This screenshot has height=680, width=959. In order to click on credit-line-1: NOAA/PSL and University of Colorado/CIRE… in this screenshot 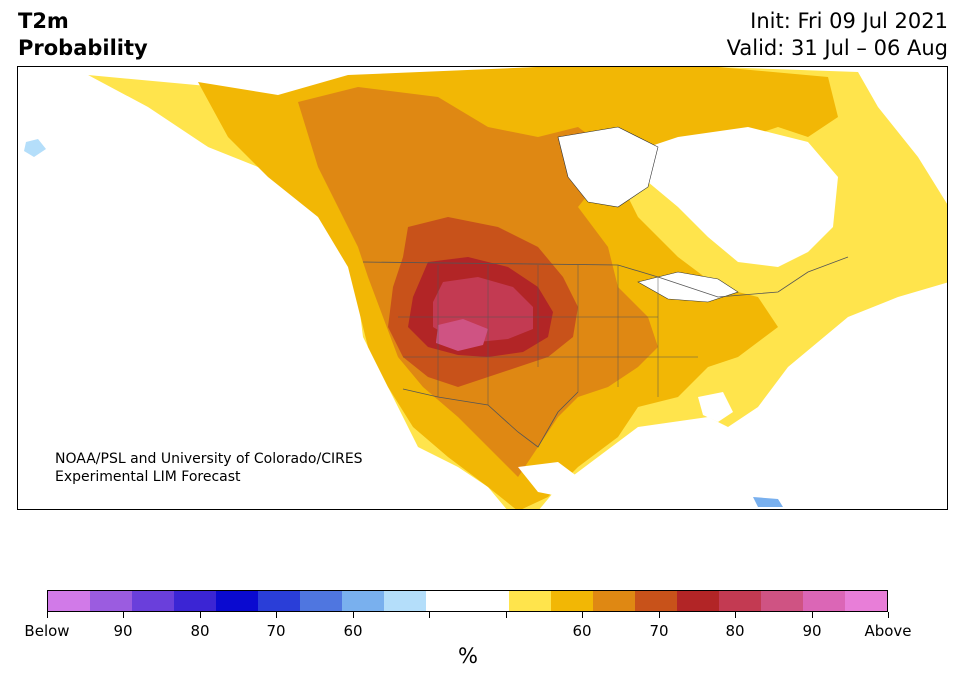, I will do `click(209, 459)`.